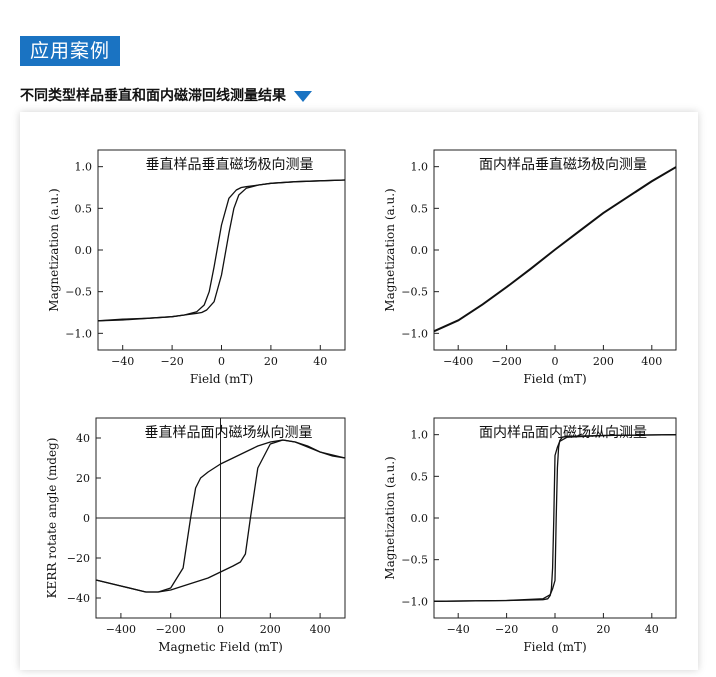 This screenshot has height=677, width=716. Describe the element at coordinates (78, 598) in the screenshot. I see `y-tick-label: −40` at that location.